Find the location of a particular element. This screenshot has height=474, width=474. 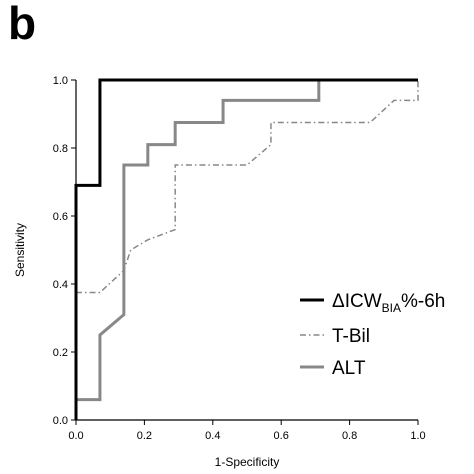

y-tick-label: 0.0 is located at coordinates (60, 421).